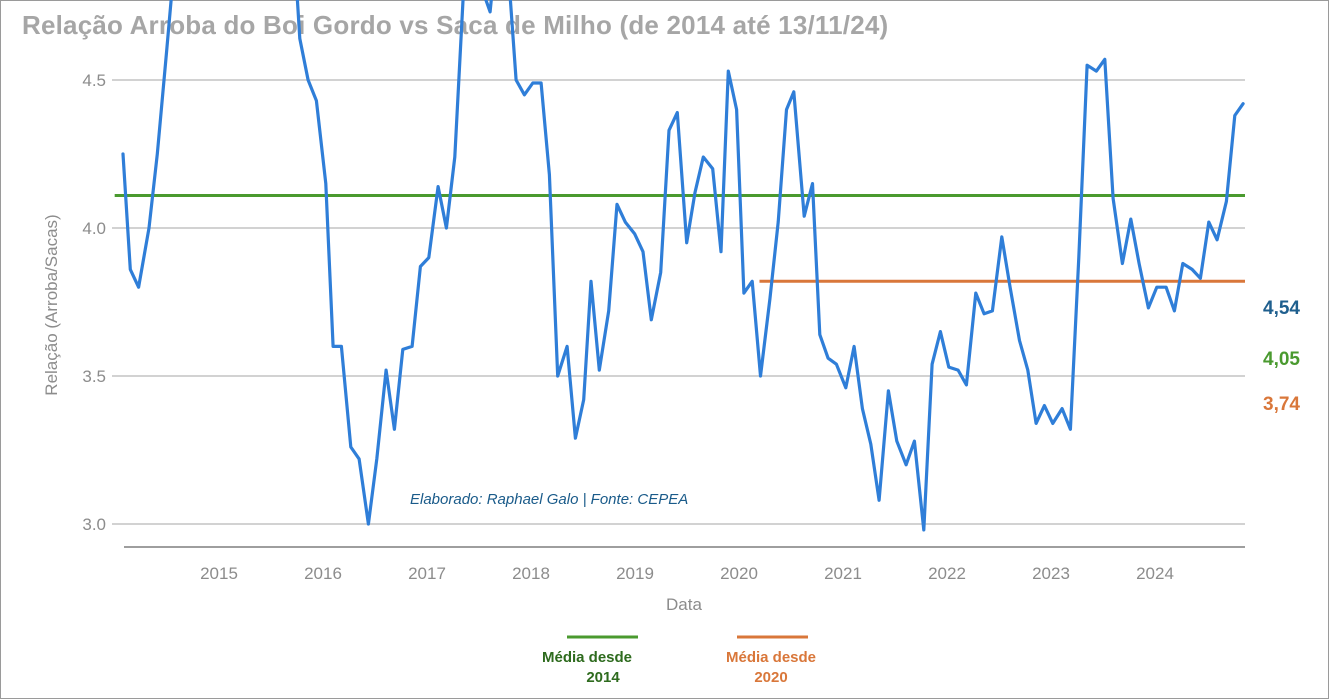 This screenshot has height=699, width=1329. What do you see at coordinates (323, 573) in the screenshot?
I see `x-tick-2016: 2016` at bounding box center [323, 573].